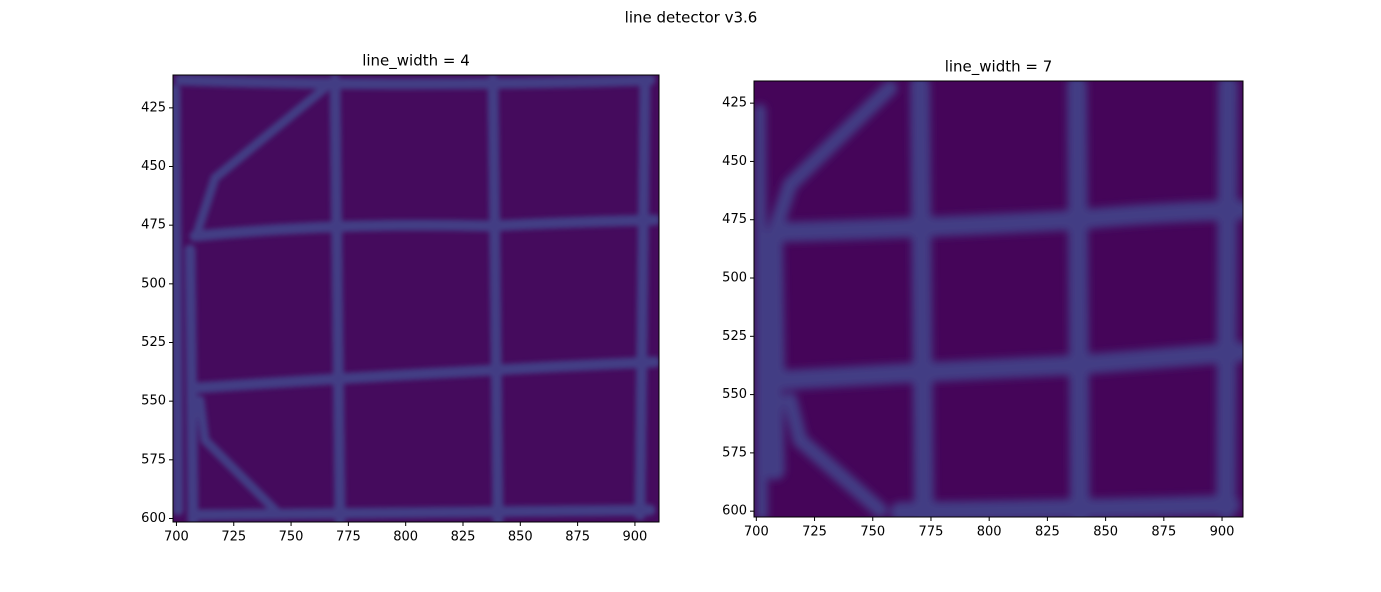 Image resolution: width=1381 pixels, height=592 pixels. Describe the element at coordinates (999, 67) in the screenshot. I see `axes-title: line_width = 7` at that location.